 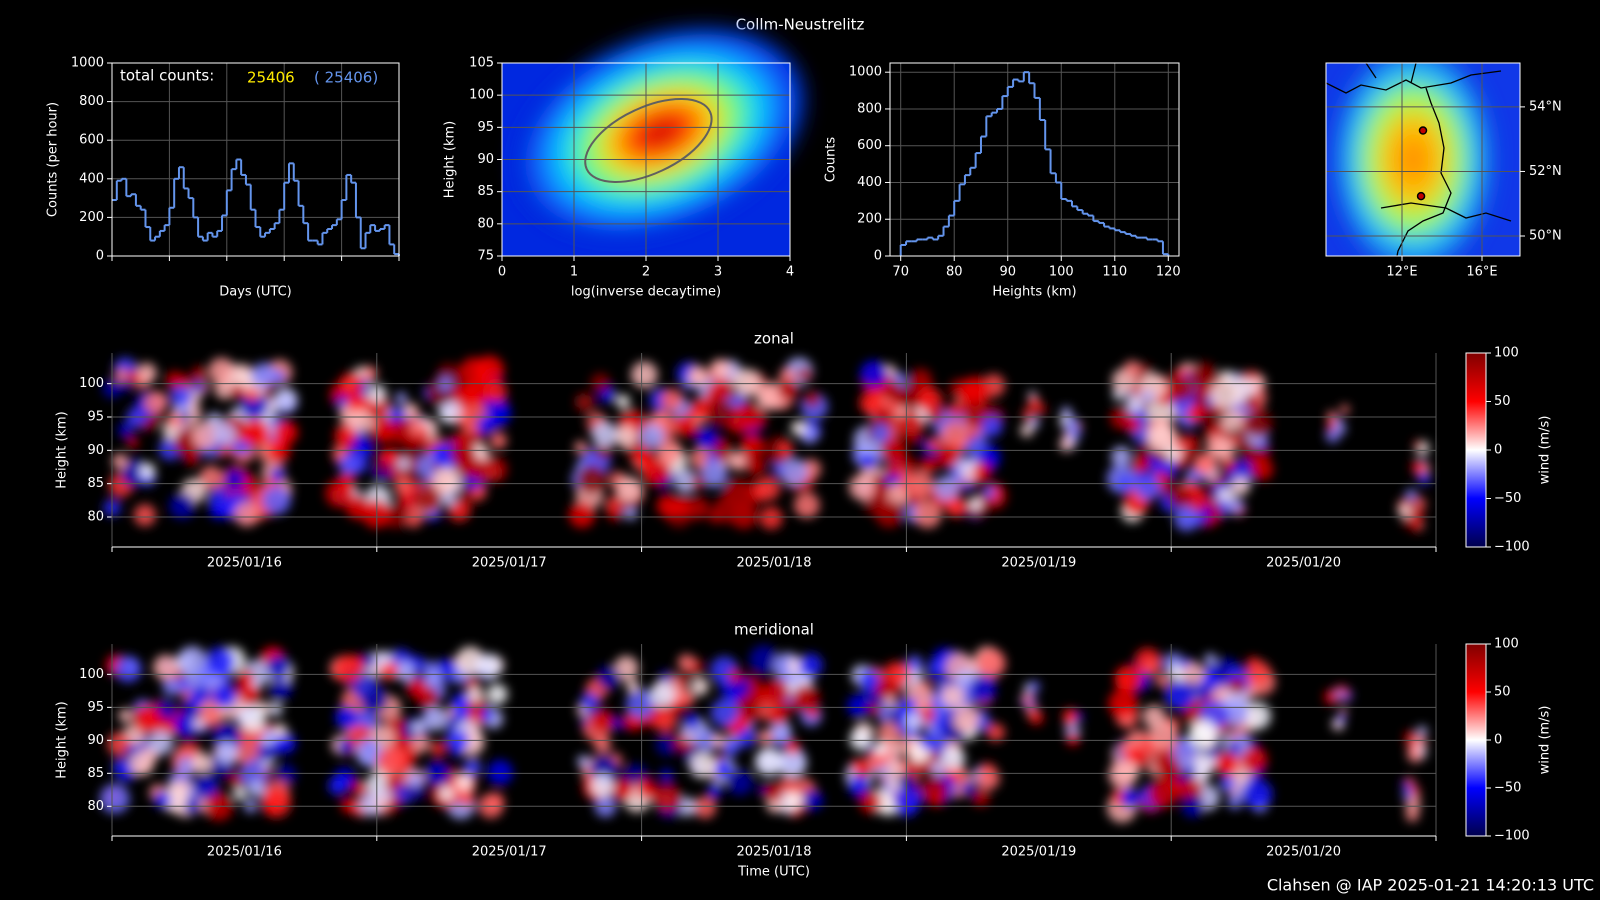 I want to click on colorbar, so click(x=1476, y=740).